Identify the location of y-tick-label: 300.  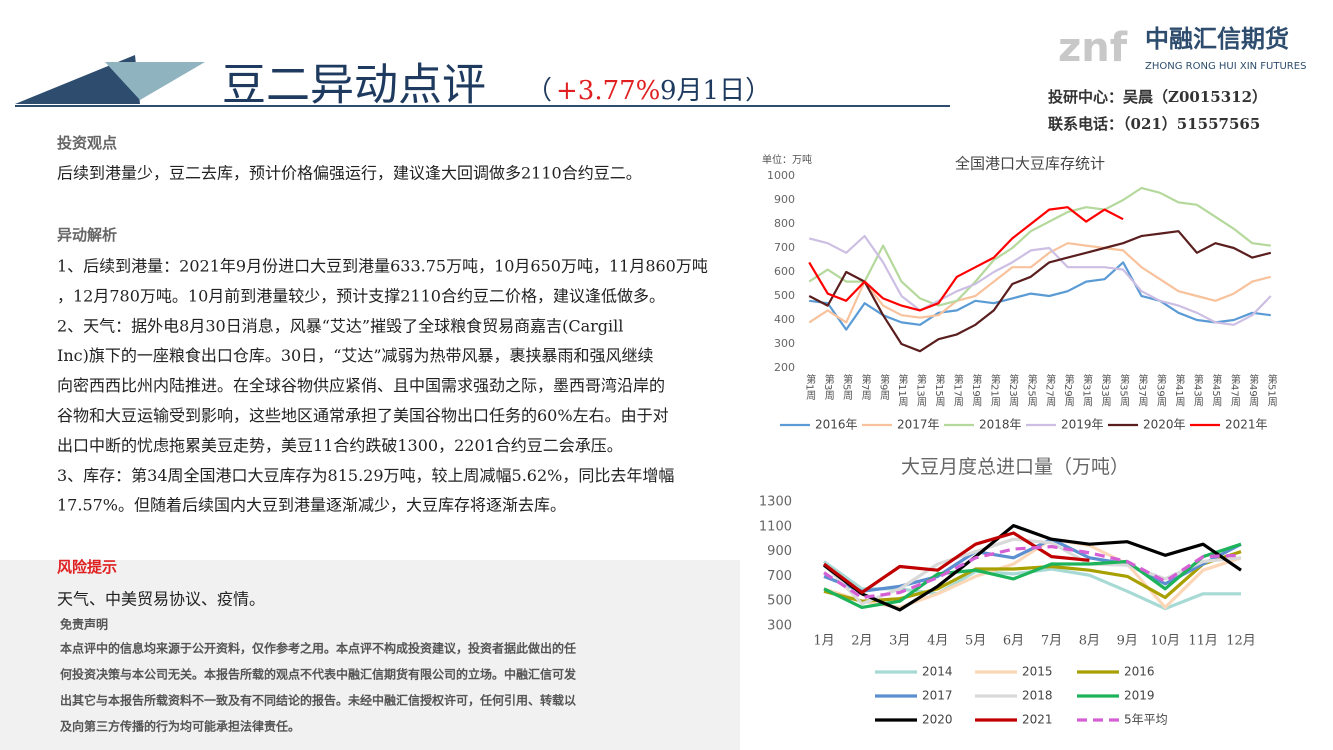
(784, 343).